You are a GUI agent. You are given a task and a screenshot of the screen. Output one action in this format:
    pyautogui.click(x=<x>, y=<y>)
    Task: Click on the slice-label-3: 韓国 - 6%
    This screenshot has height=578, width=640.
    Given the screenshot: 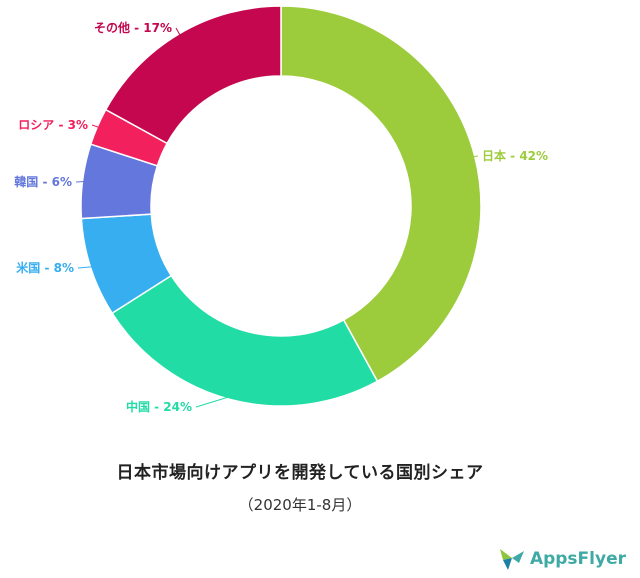 What is the action you would take?
    pyautogui.click(x=43, y=181)
    